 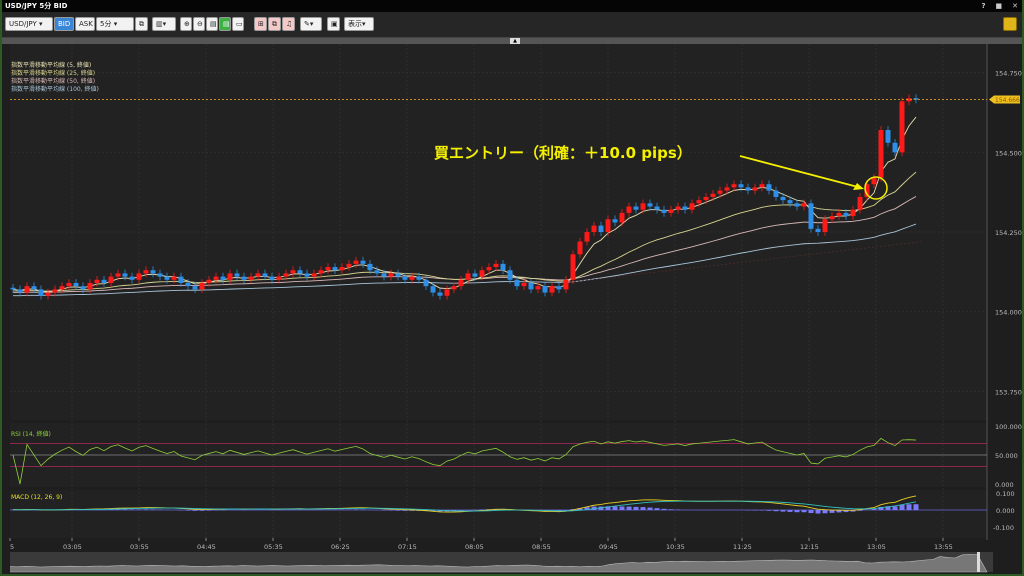 I want to click on timeframe-select: 5分 ▾, so click(x=115, y=24).